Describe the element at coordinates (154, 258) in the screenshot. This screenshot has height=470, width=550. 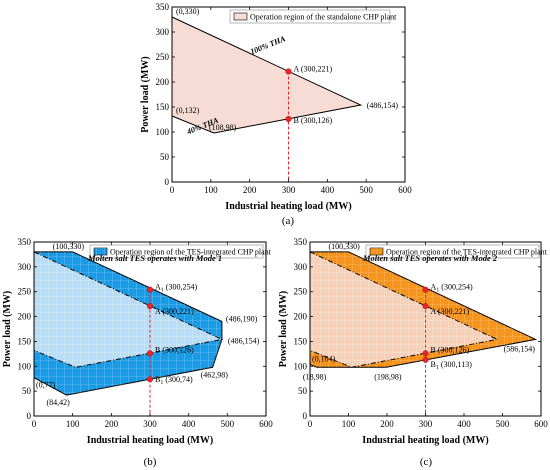
I see `mode-label: Molten salt TES operates with Mode 1` at that location.